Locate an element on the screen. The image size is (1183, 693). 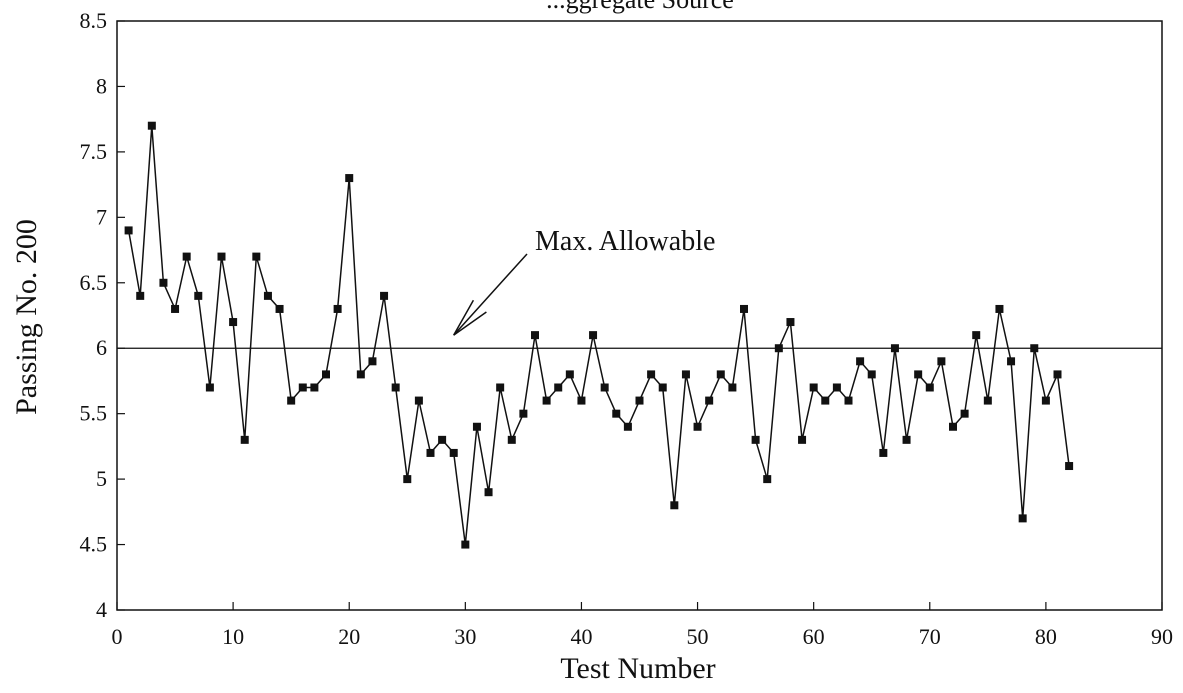
y-axis-title: Passing No. 200 is located at coordinates (26, 317).